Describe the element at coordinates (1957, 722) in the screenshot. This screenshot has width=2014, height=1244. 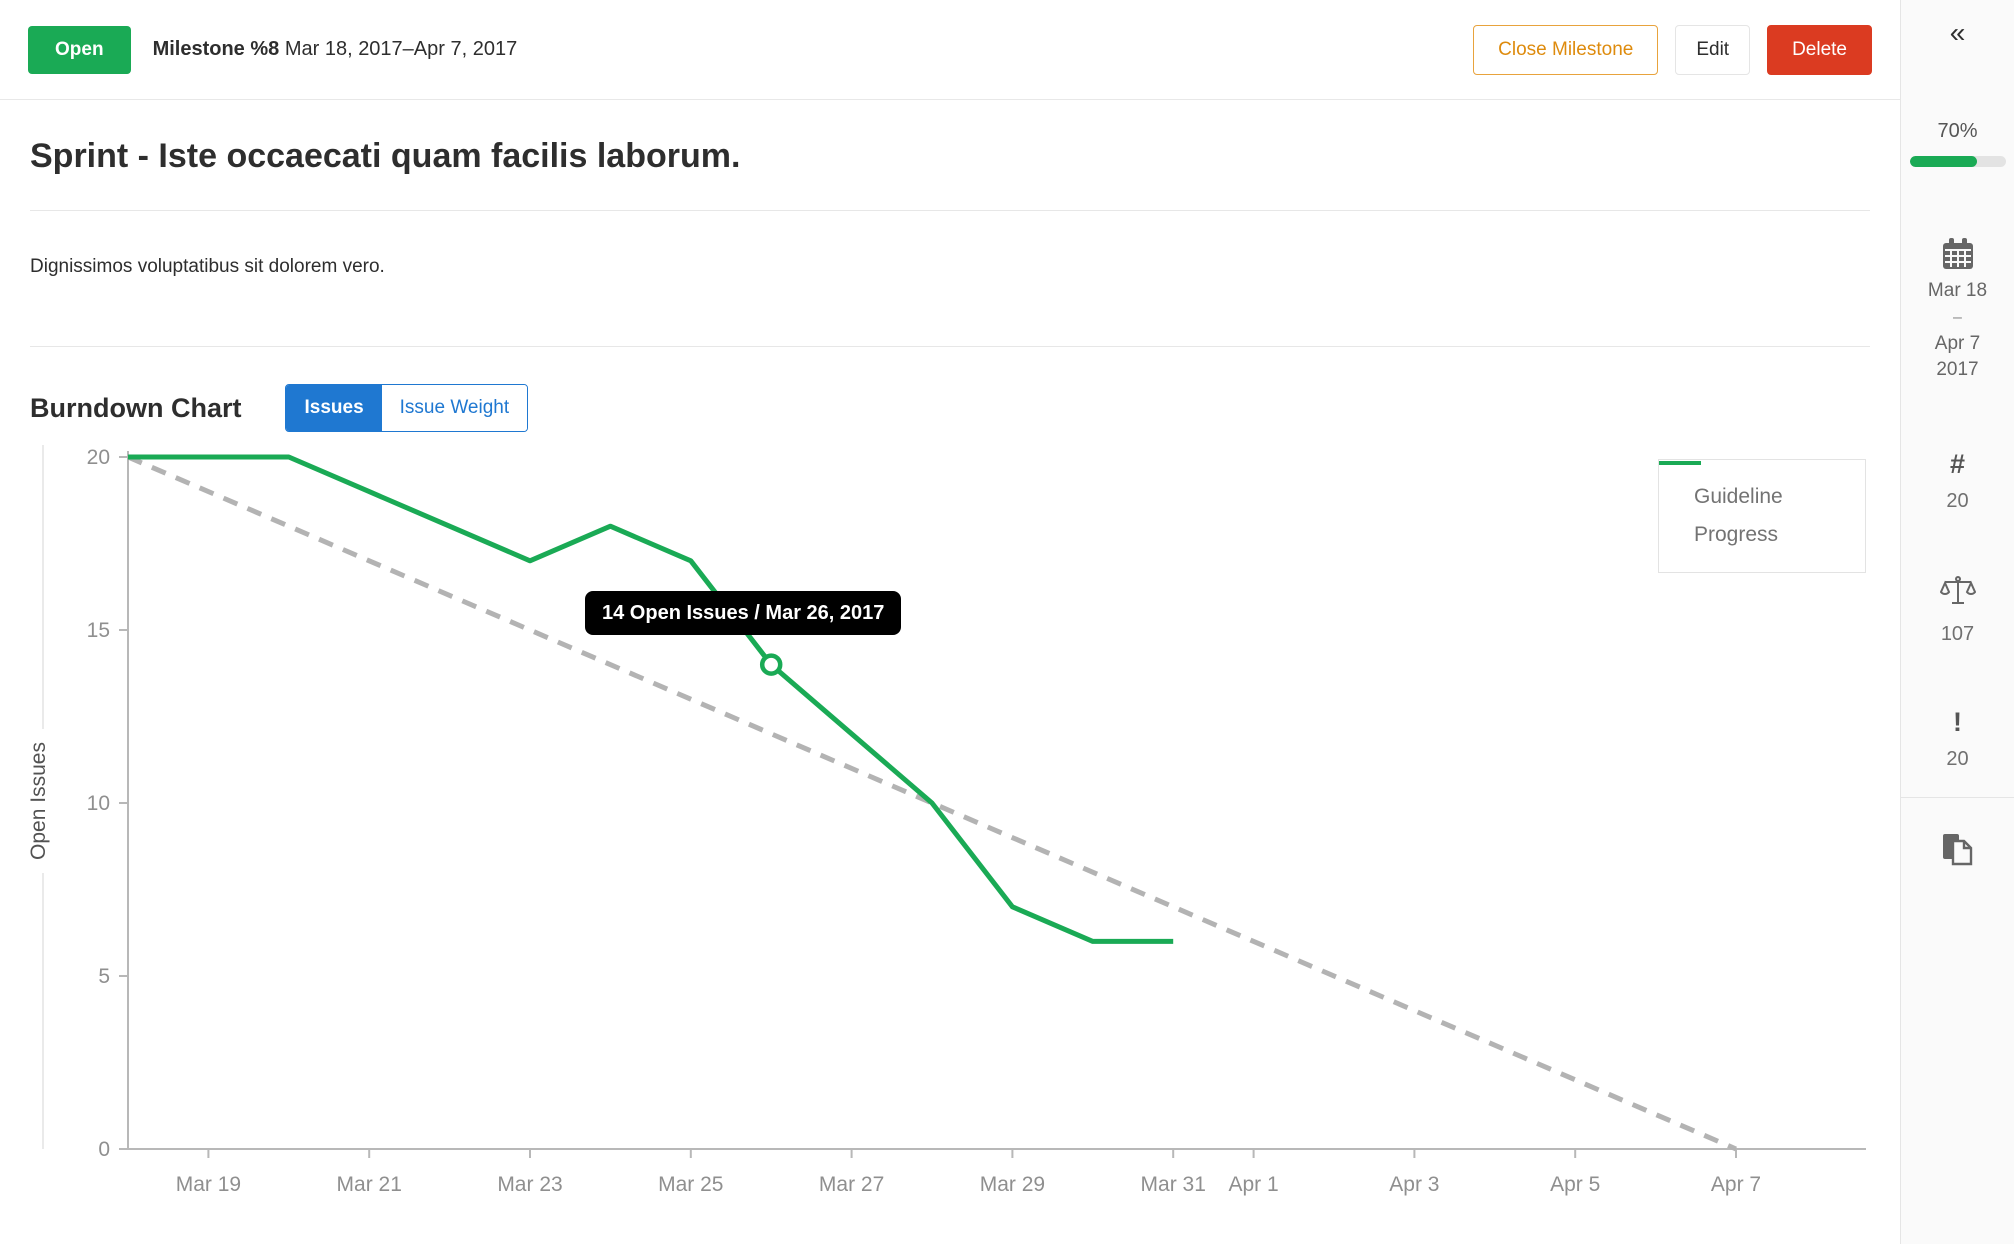
I see `exclamation-icon: !` at that location.